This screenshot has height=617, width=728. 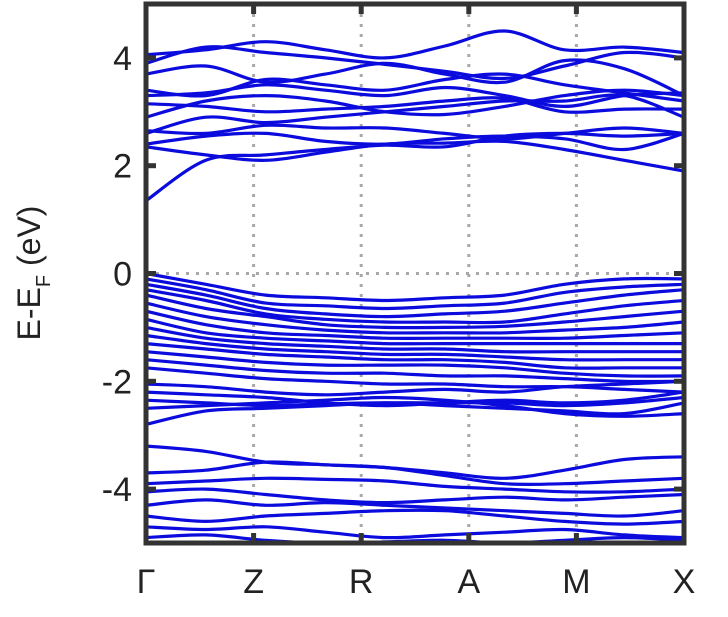 I want to click on y-tick-label-3: -2, so click(x=117, y=382).